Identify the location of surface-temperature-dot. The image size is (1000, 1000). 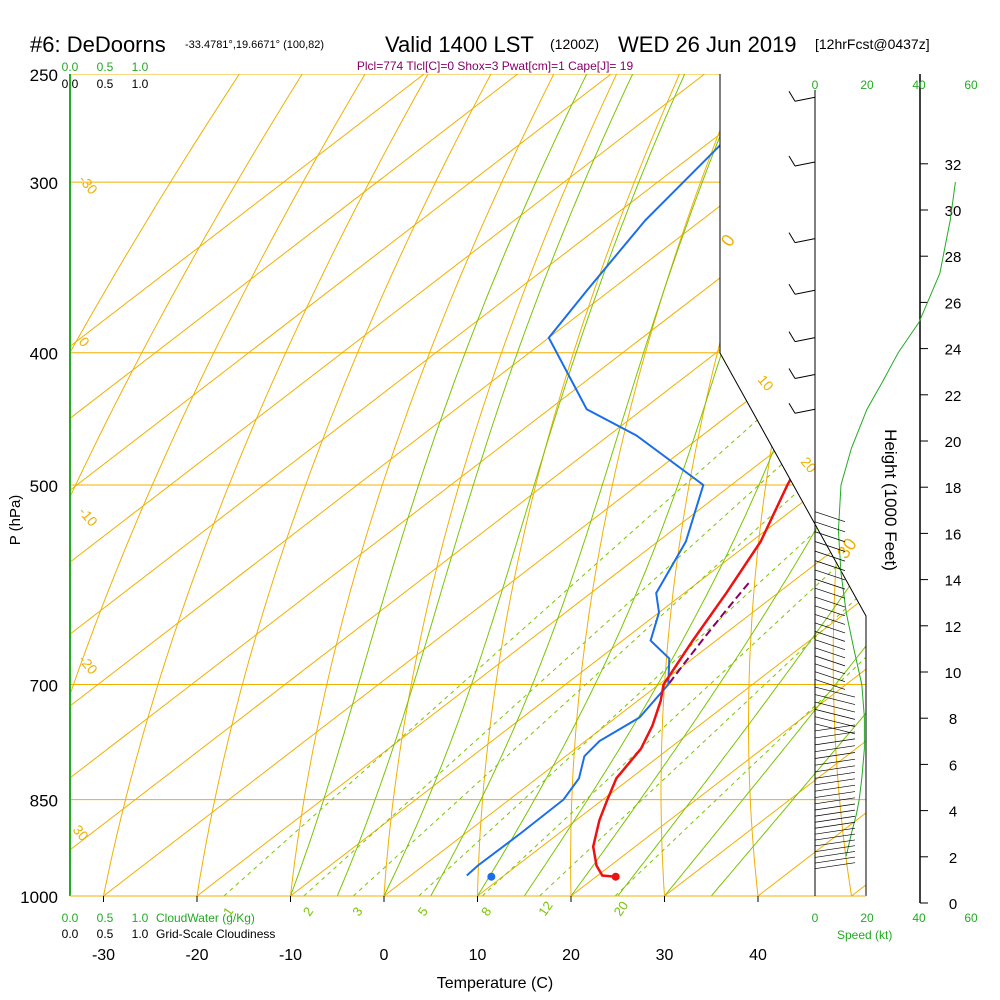
(615, 876).